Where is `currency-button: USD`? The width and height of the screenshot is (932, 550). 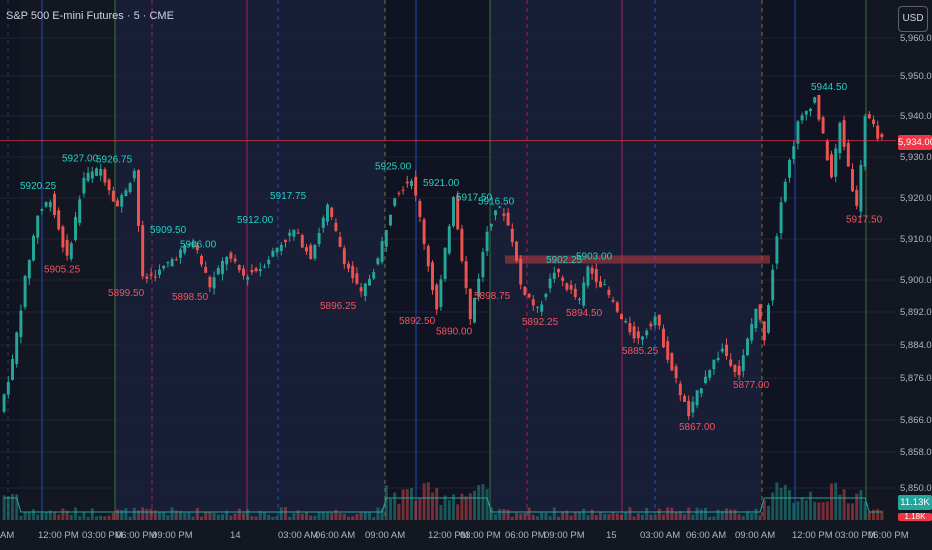 currency-button: USD is located at coordinates (913, 19).